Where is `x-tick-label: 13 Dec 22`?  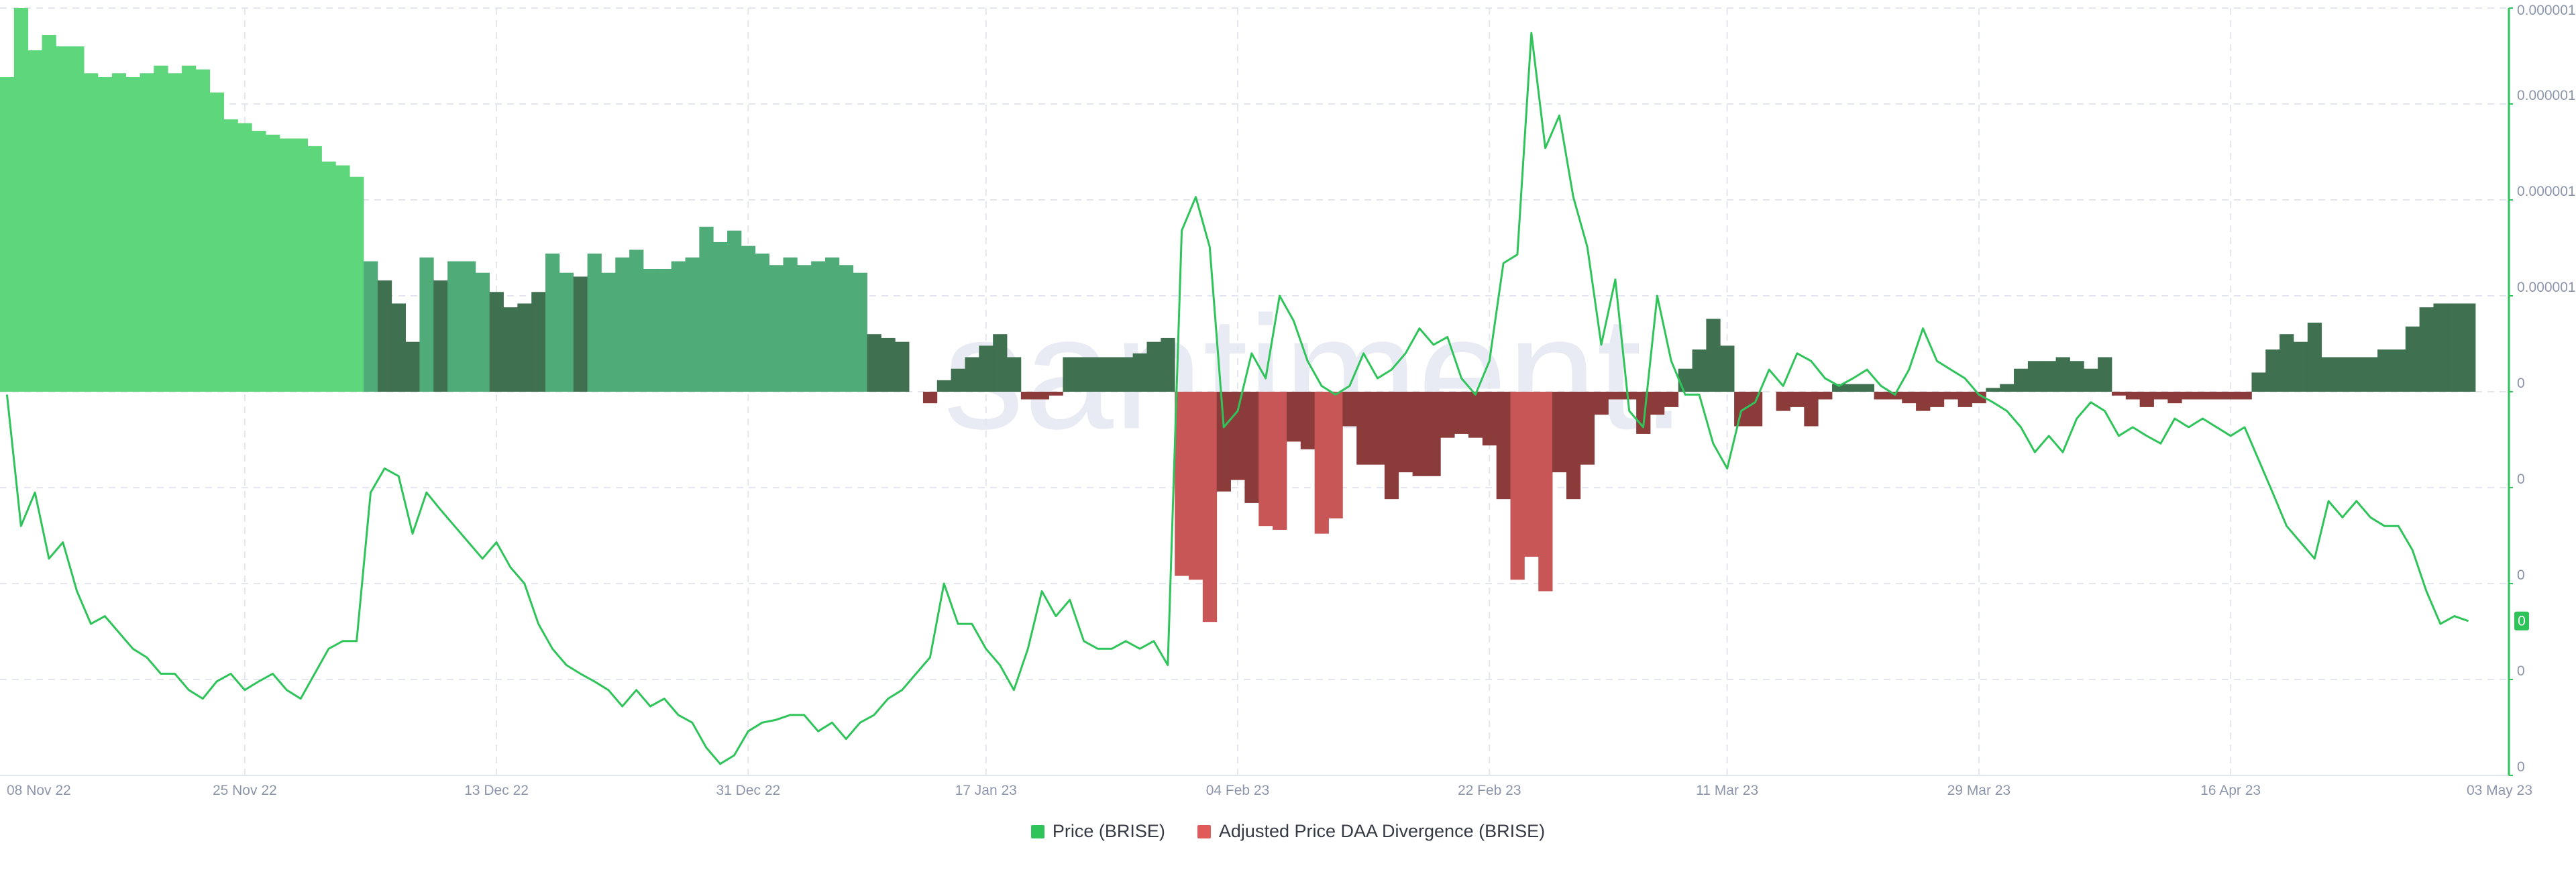
x-tick-label: 13 Dec 22 is located at coordinates (496, 790).